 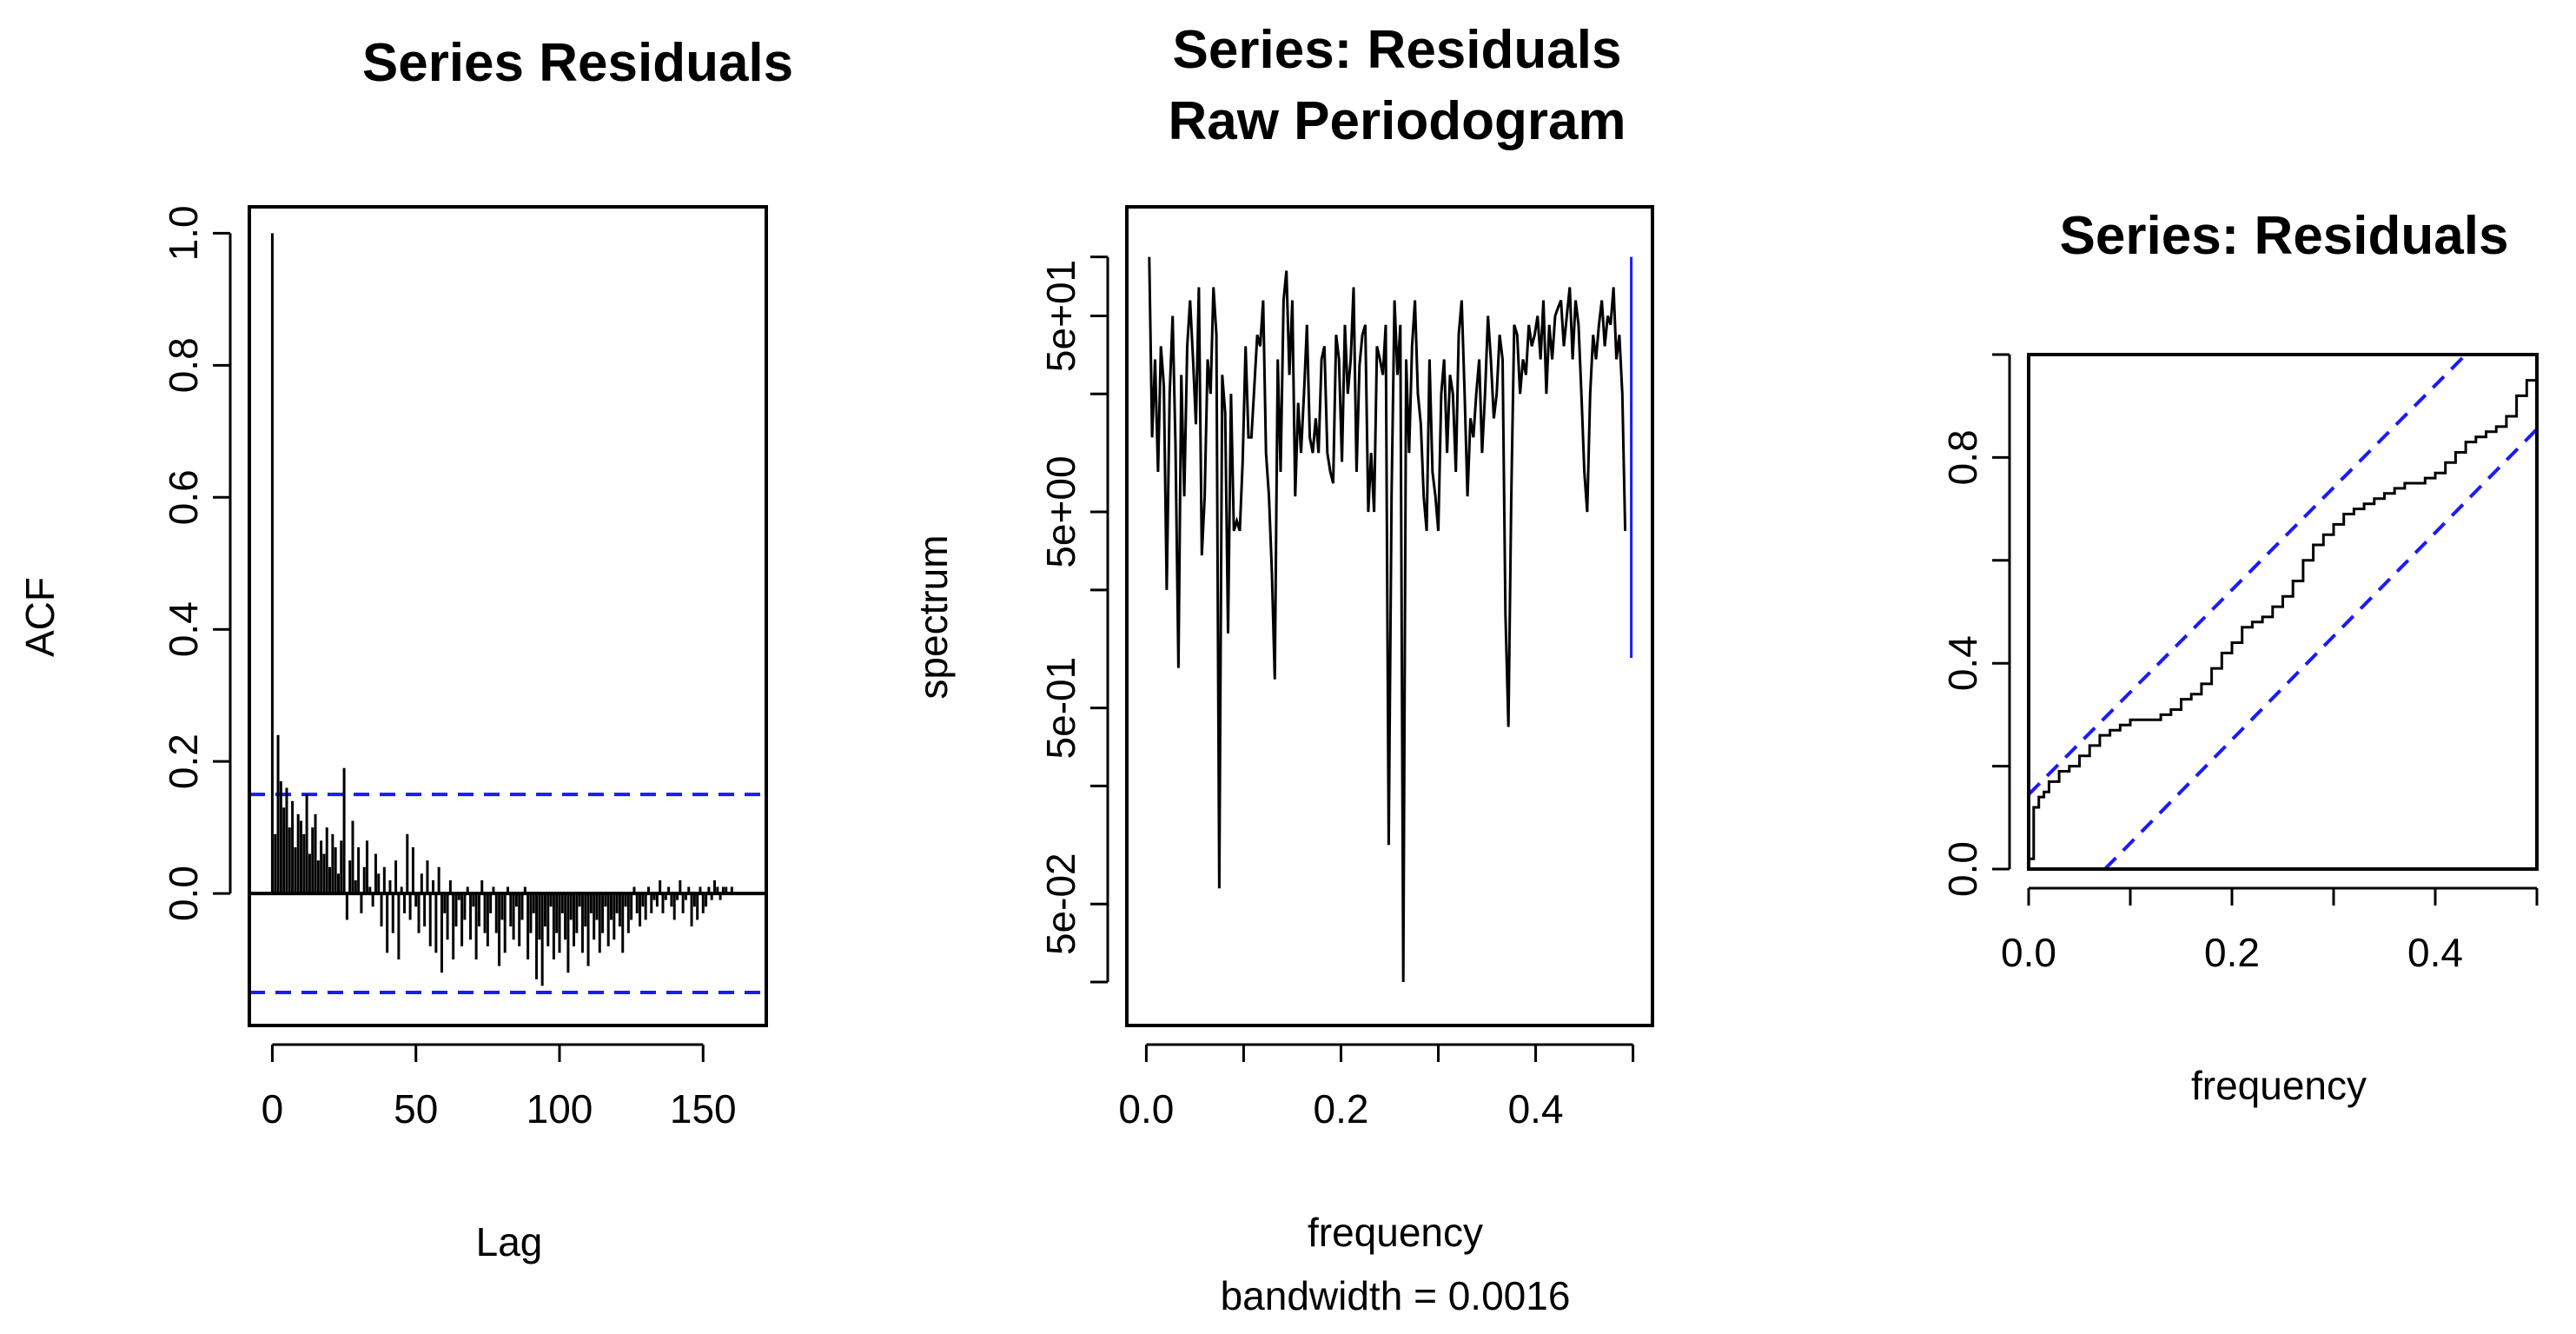 I want to click on acf-confidence-bounds, so click(x=507, y=894).